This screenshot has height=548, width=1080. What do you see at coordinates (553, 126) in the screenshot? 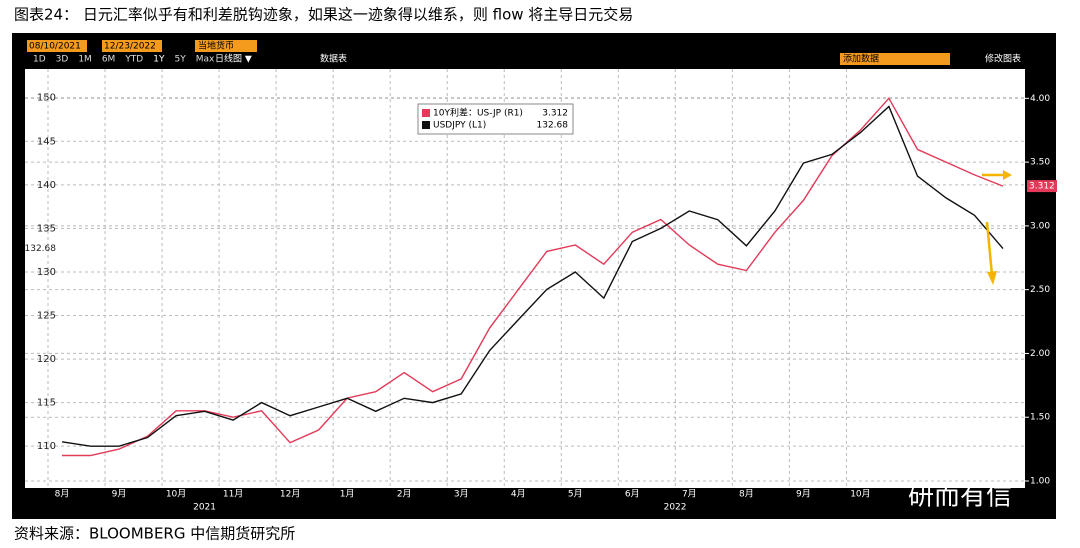
I see `legend-value: 132.68` at bounding box center [553, 126].